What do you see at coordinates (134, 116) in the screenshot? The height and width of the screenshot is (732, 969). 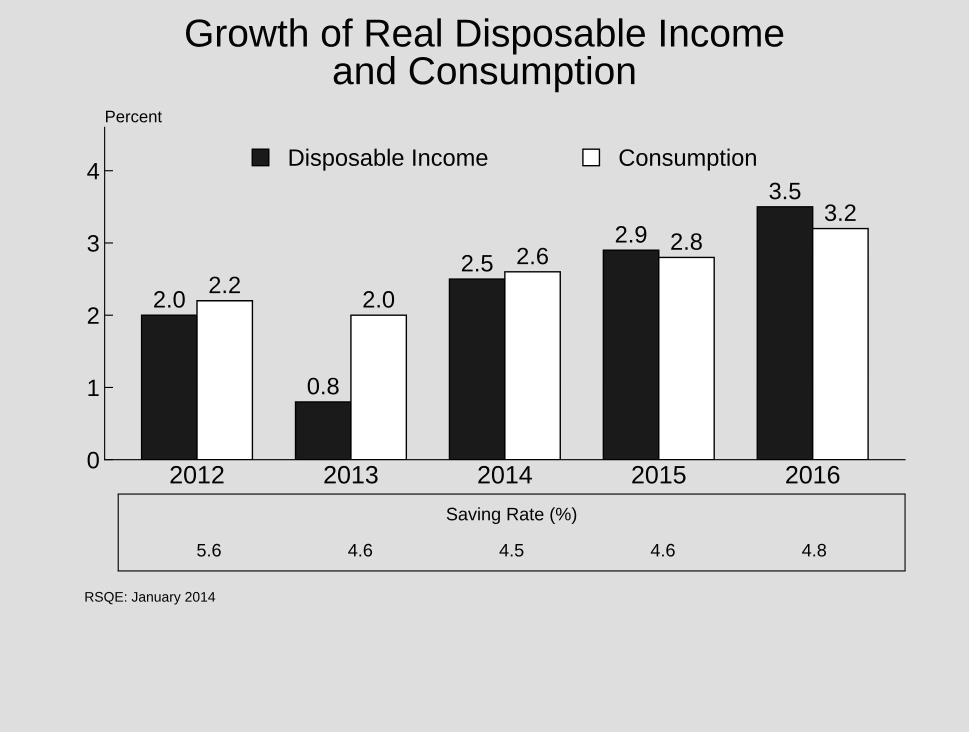 I see `y-axis-title: Percent` at bounding box center [134, 116].